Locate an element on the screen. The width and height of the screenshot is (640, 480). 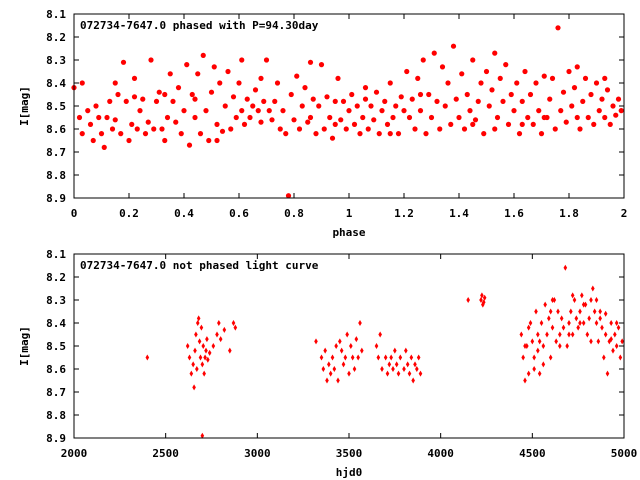
y-tick-labels: 8.1 8.2 8.3 8.4 8.5 8.6 8.7 8.8 8.9 is located at coordinates (56, 346).